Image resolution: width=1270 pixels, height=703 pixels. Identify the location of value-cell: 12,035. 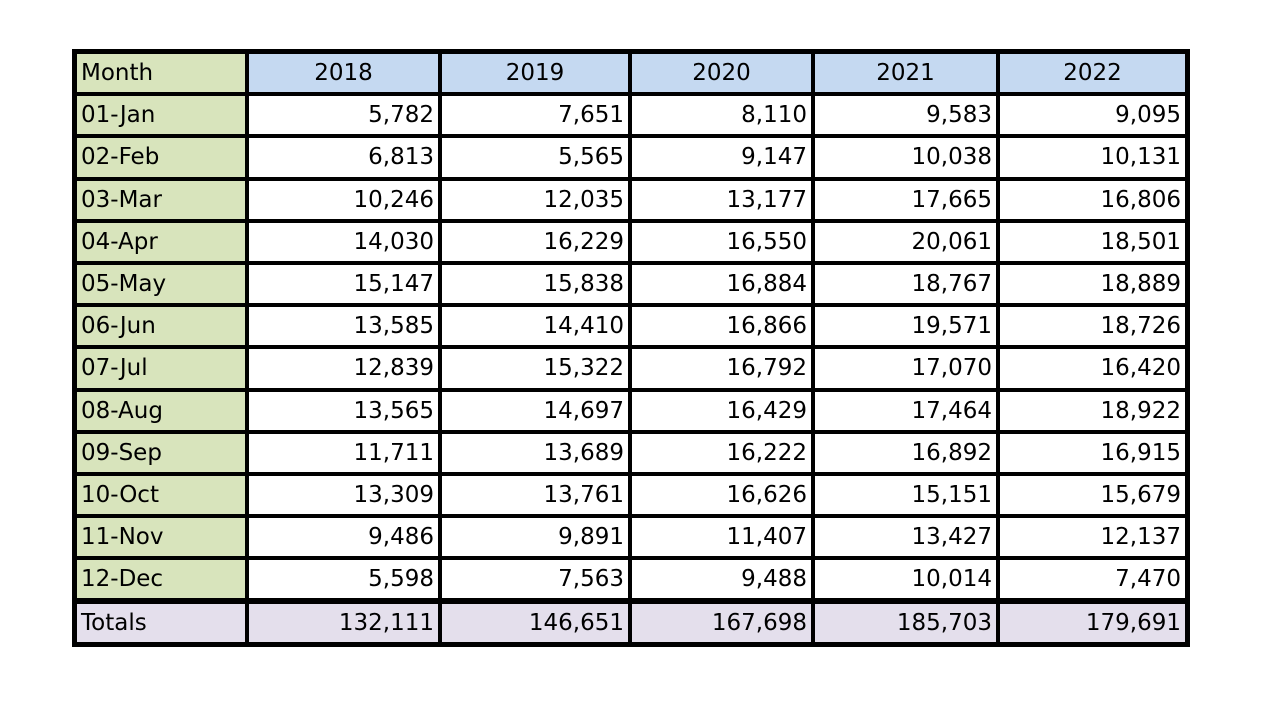
(537, 202).